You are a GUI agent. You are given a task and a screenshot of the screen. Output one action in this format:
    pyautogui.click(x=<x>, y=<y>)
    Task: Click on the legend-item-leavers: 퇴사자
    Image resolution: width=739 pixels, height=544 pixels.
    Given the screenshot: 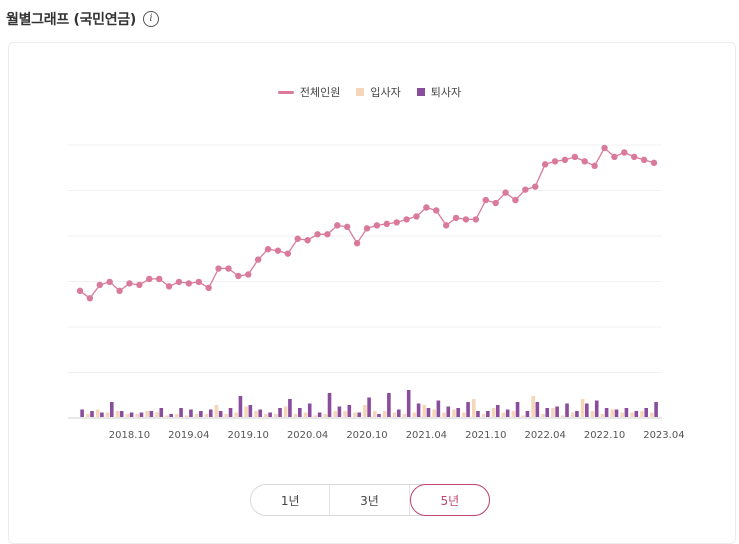 What is the action you would take?
    pyautogui.click(x=438, y=92)
    